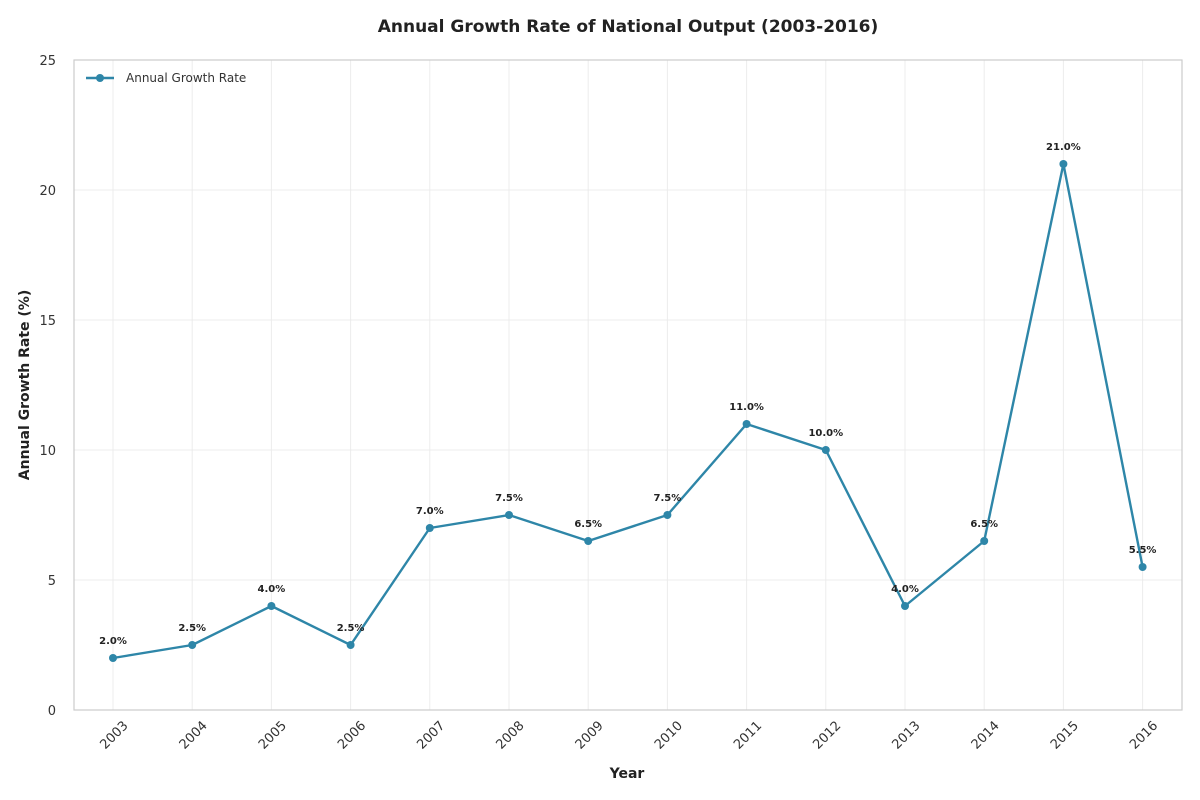  What do you see at coordinates (47, 386) in the screenshot?
I see `y-axis-ticks: 0 5 10 15 20 25` at bounding box center [47, 386].